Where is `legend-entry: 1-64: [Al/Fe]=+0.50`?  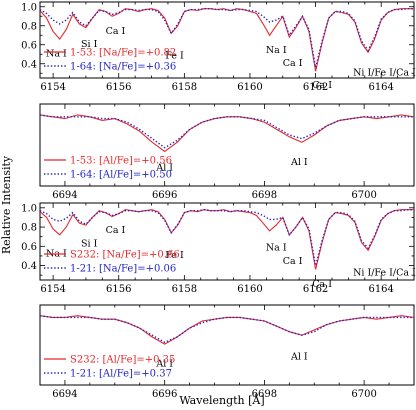 legend-entry: 1-64: [Al/Fe]=+0.50 is located at coordinates (121, 175).